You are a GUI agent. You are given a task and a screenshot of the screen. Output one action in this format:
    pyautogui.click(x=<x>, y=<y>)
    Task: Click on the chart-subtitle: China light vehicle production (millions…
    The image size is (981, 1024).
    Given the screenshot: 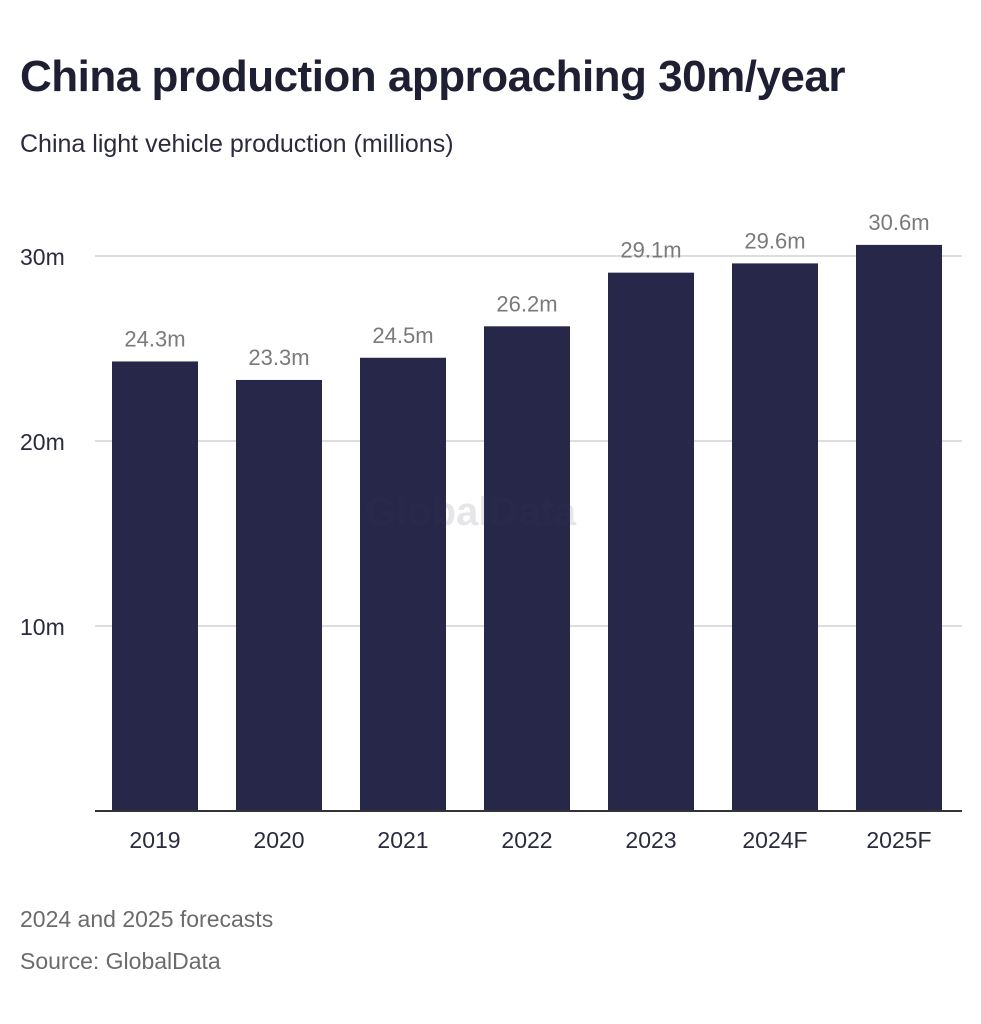 What is the action you would take?
    pyautogui.click(x=237, y=144)
    